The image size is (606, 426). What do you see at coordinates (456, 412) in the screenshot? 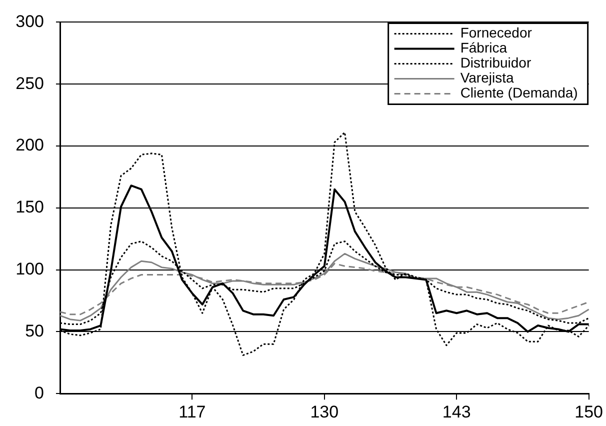
I see `x-tick-label: 143` at bounding box center [456, 412].